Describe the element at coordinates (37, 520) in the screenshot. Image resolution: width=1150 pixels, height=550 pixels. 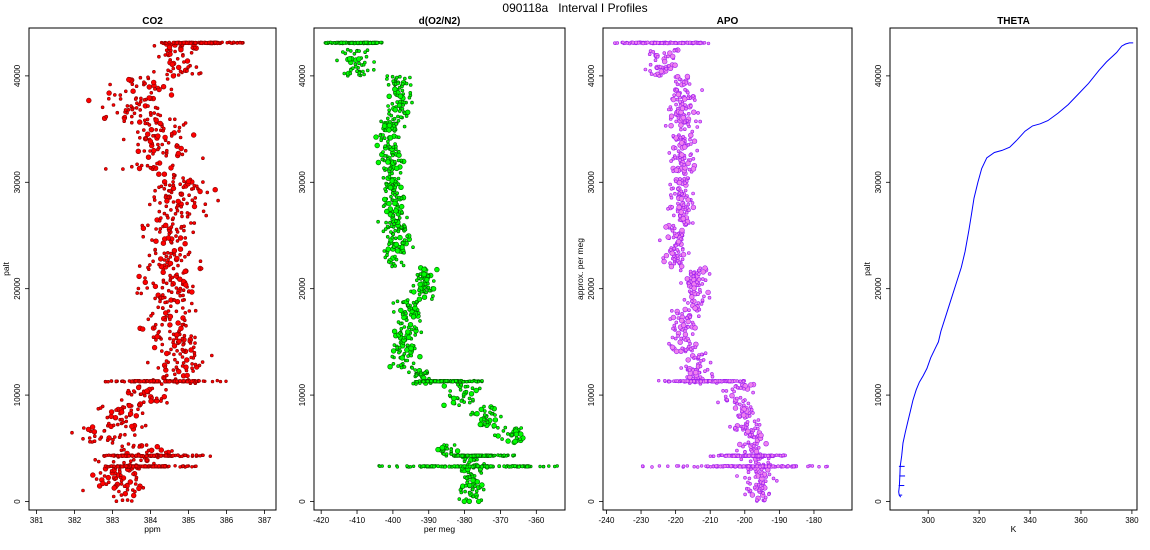
I see `x-tick-label: 381` at that location.